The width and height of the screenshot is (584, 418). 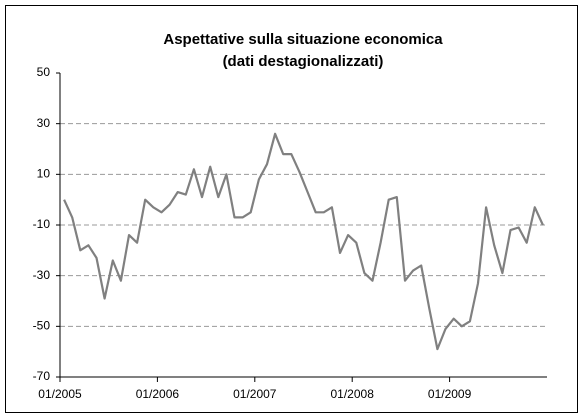 I want to click on x-tick-label: 01/2009, so click(x=450, y=394).